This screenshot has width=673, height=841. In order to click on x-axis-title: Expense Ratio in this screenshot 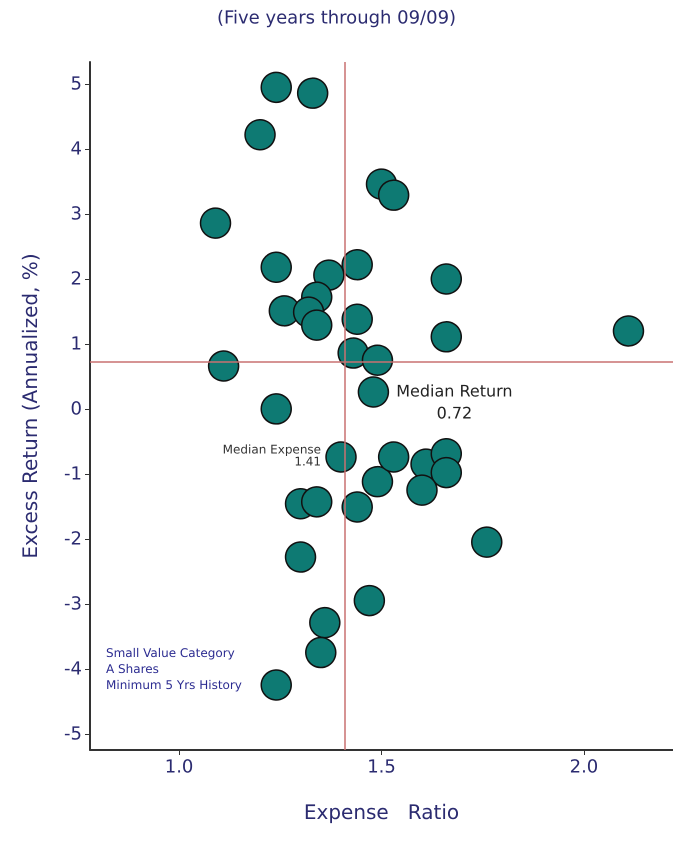, I will do `click(382, 812)`.